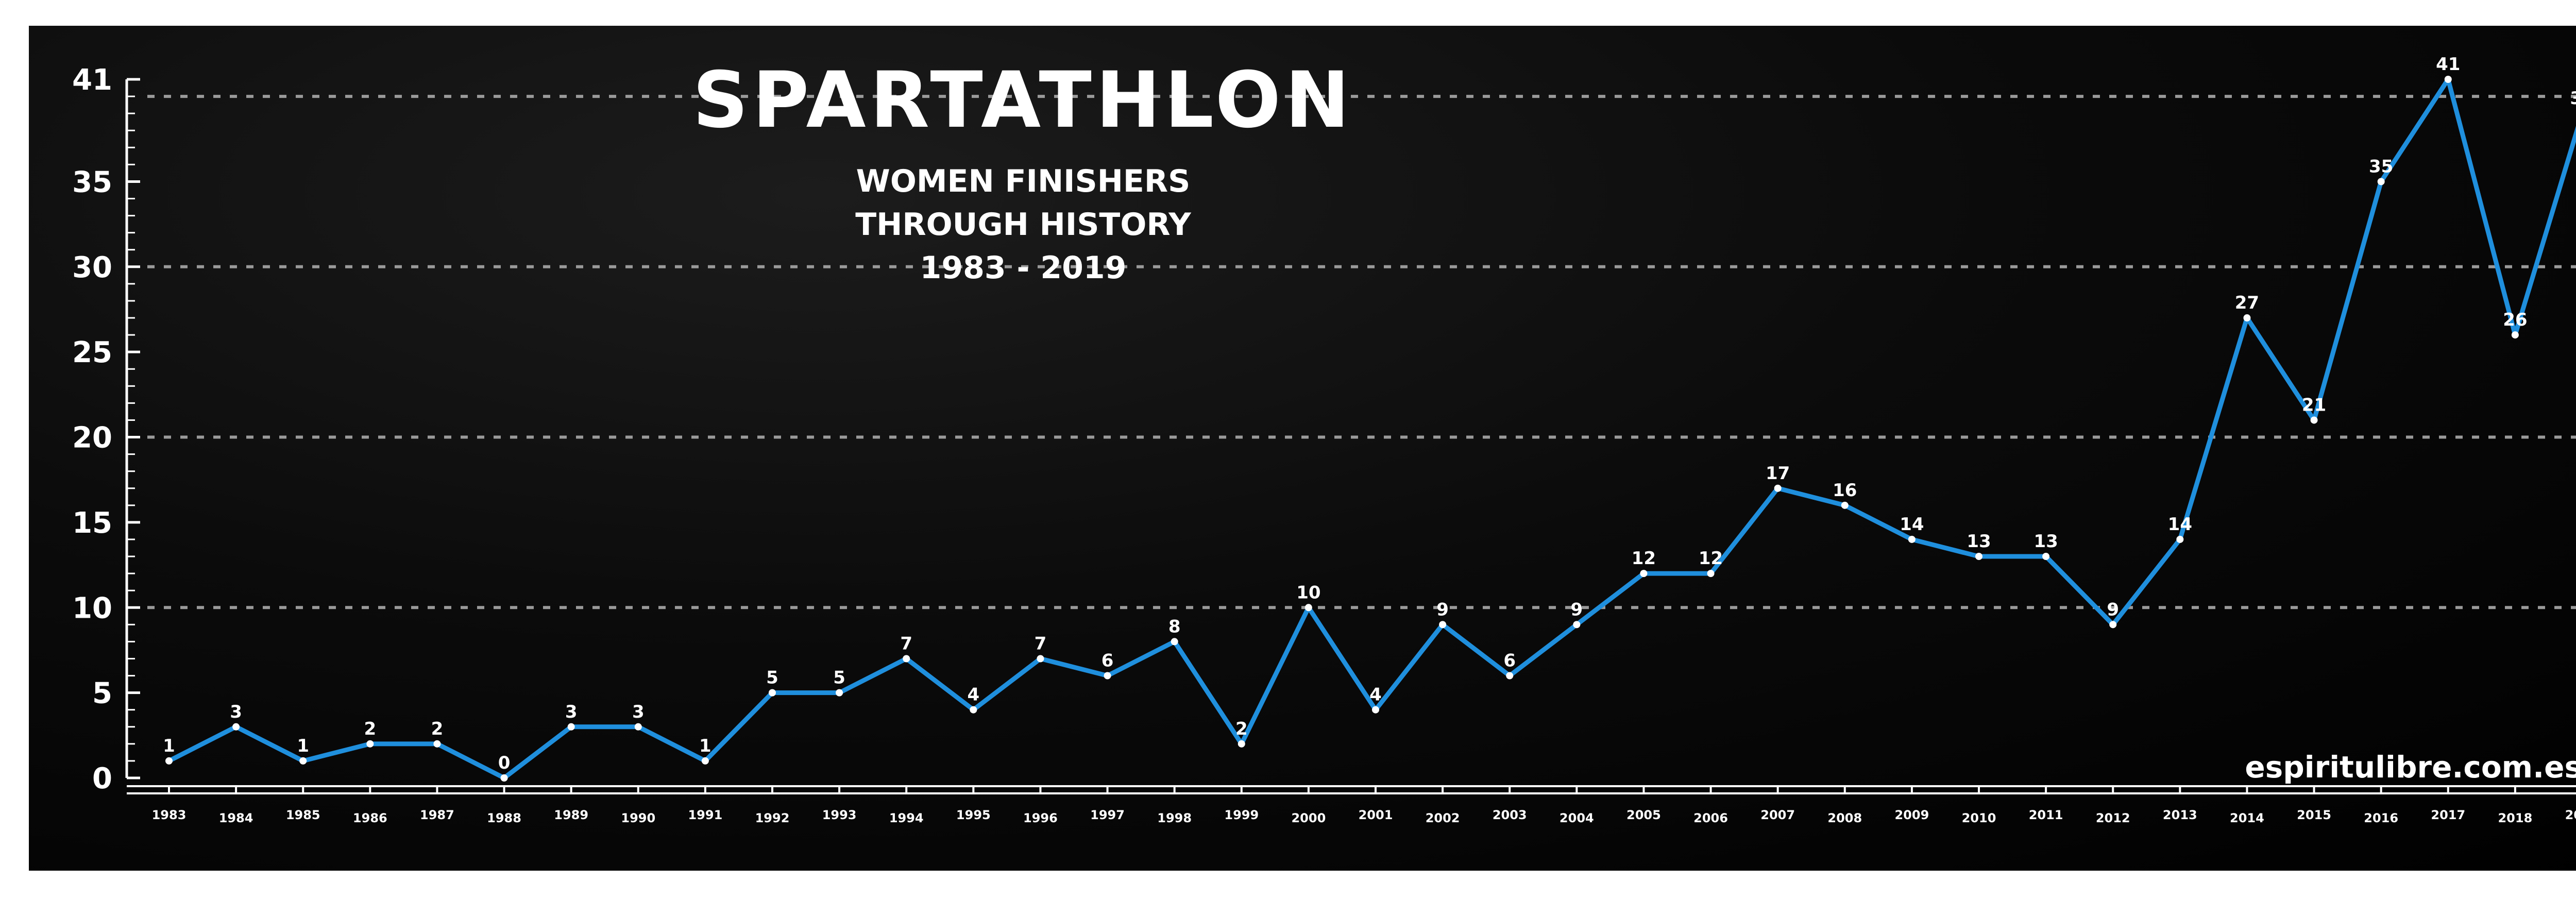  I want to click on y-tick-label: 20, so click(92, 438).